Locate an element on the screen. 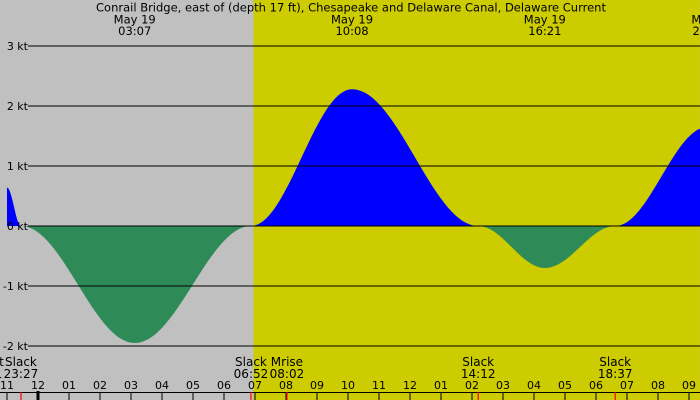 The width and height of the screenshot is (700, 400). event-time: 06:52 is located at coordinates (251, 374).